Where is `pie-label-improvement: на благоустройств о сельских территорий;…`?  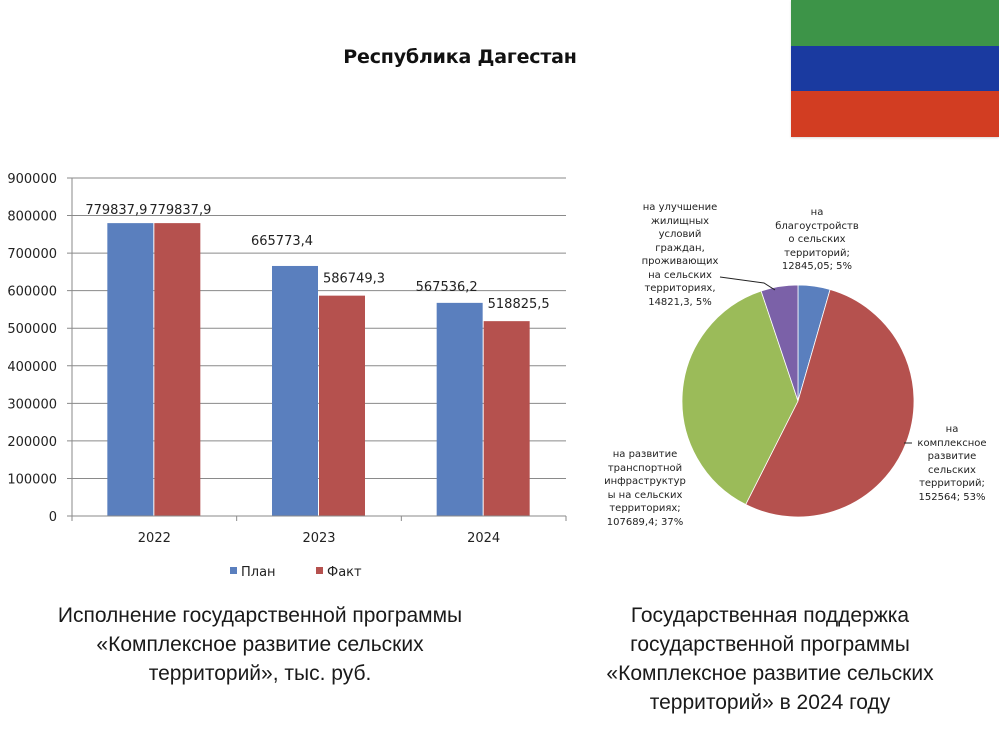 pie-label-improvement: на благоустройств о сельских территорий;… is located at coordinates (817, 239).